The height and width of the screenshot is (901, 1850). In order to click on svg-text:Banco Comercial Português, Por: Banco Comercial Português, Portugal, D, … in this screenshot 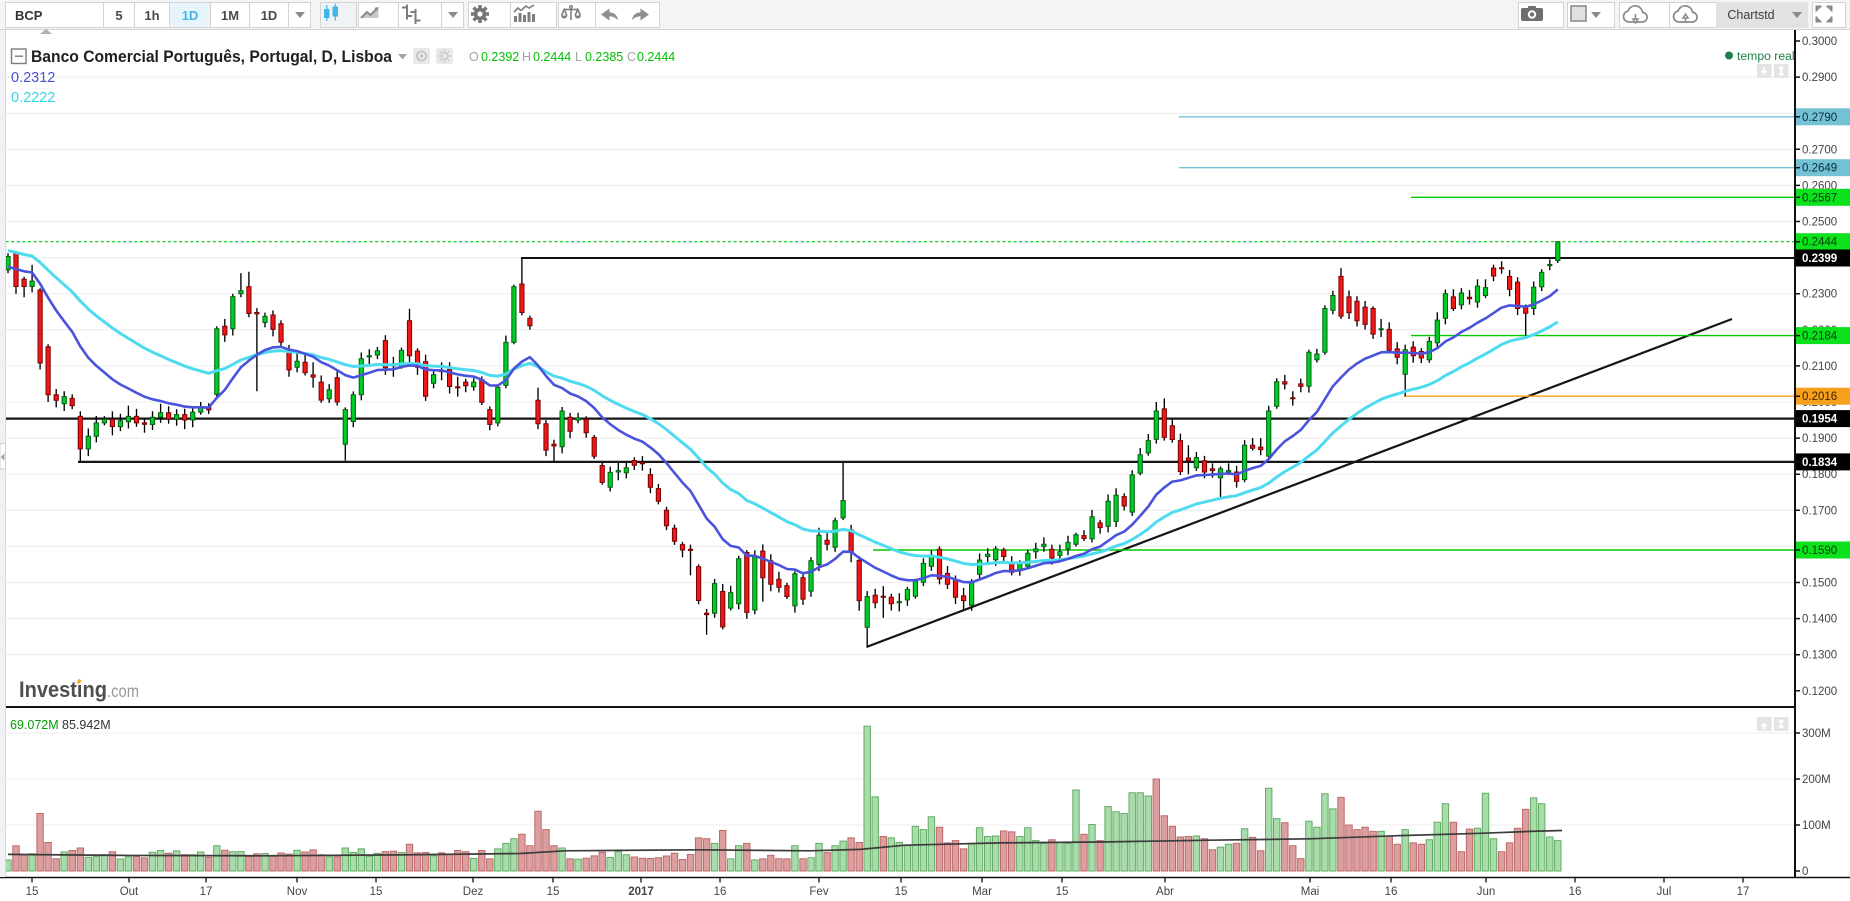, I will do `click(211, 56)`.